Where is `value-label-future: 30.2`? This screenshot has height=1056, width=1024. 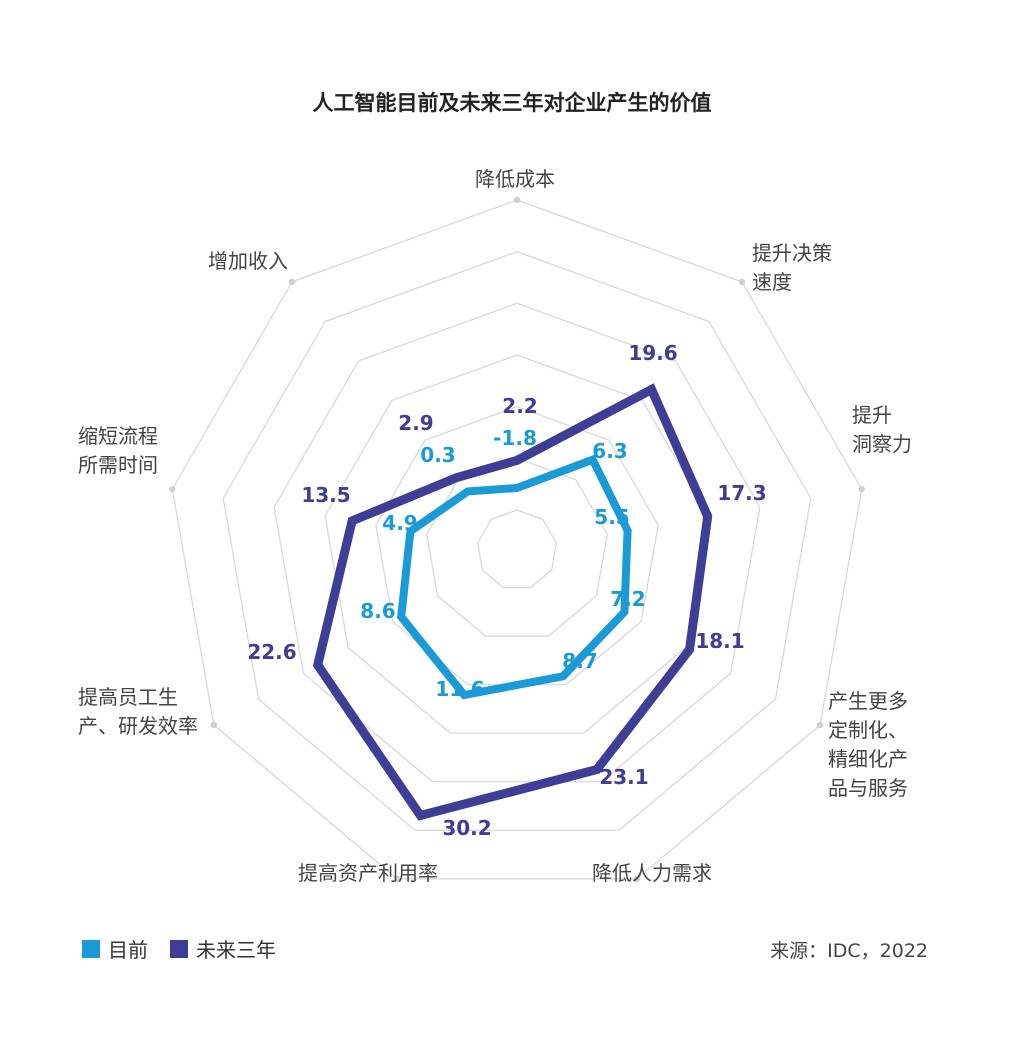
value-label-future: 30.2 is located at coordinates (466, 828).